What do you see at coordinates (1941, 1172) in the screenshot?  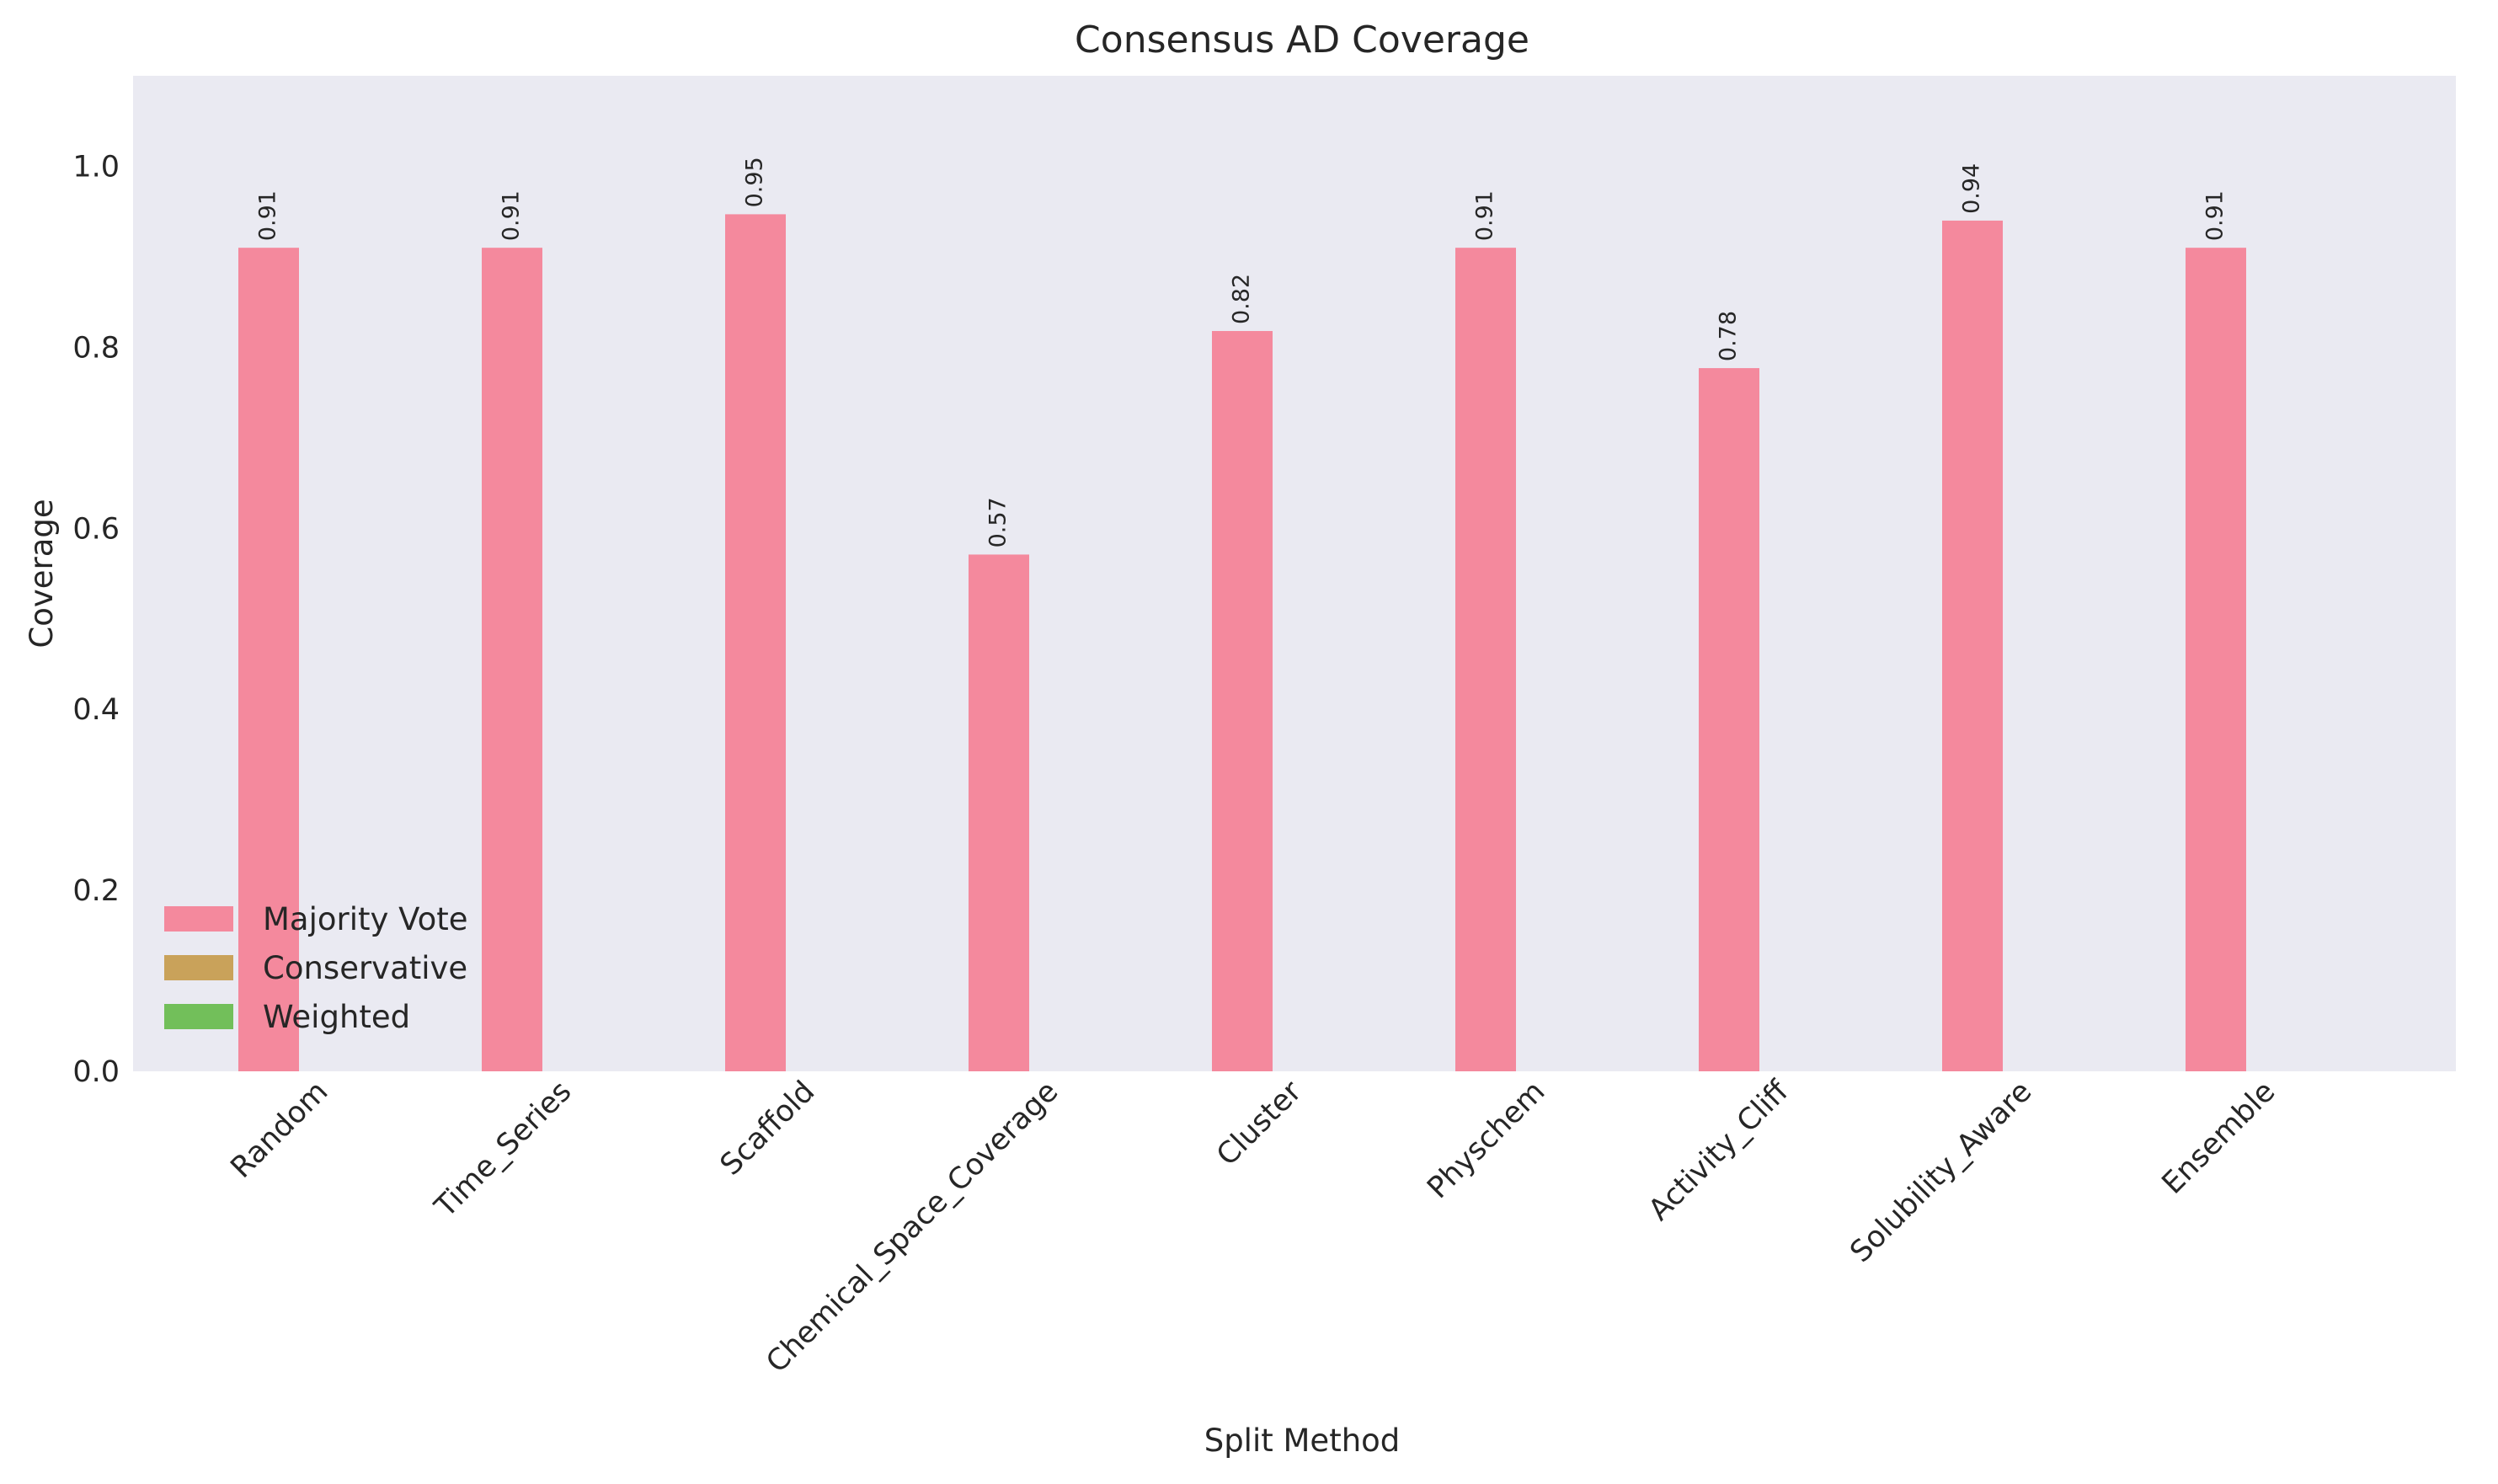 I see `x-tick-label: Solubility_Aware` at bounding box center [1941, 1172].